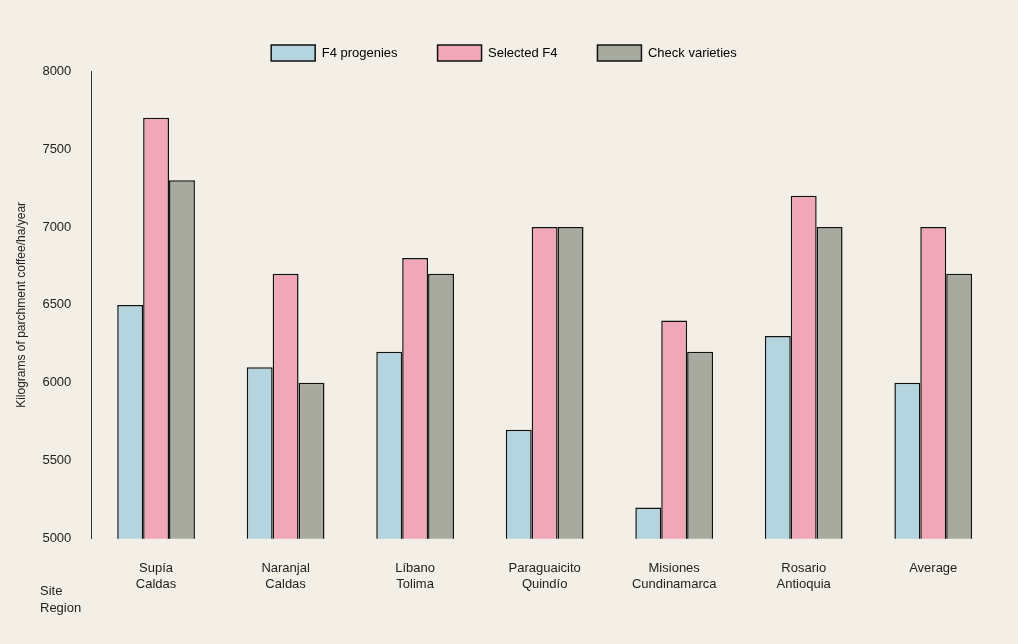  What do you see at coordinates (360, 52) in the screenshot?
I see `legend-label: F4 progenies` at bounding box center [360, 52].